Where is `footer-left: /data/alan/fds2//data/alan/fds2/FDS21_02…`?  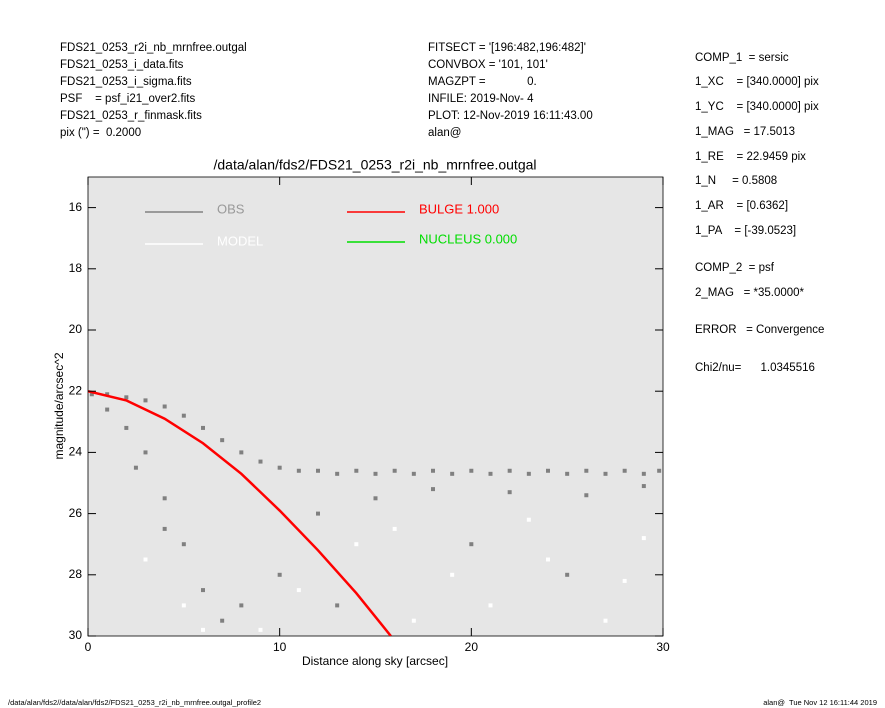
footer-left: /data/alan/fds2//data/alan/fds2/FDS21_02… is located at coordinates (135, 702).